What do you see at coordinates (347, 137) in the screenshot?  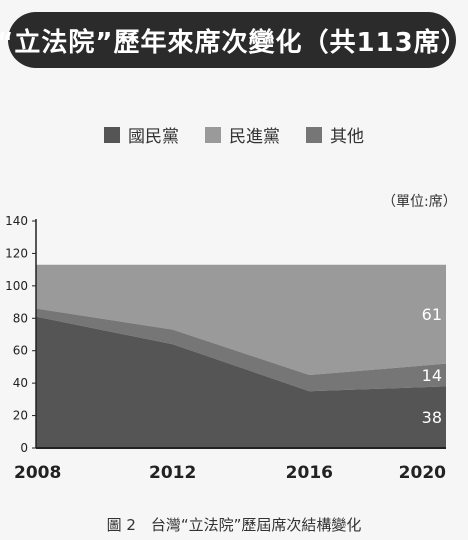 I see `legend-label-other: 其他` at bounding box center [347, 137].